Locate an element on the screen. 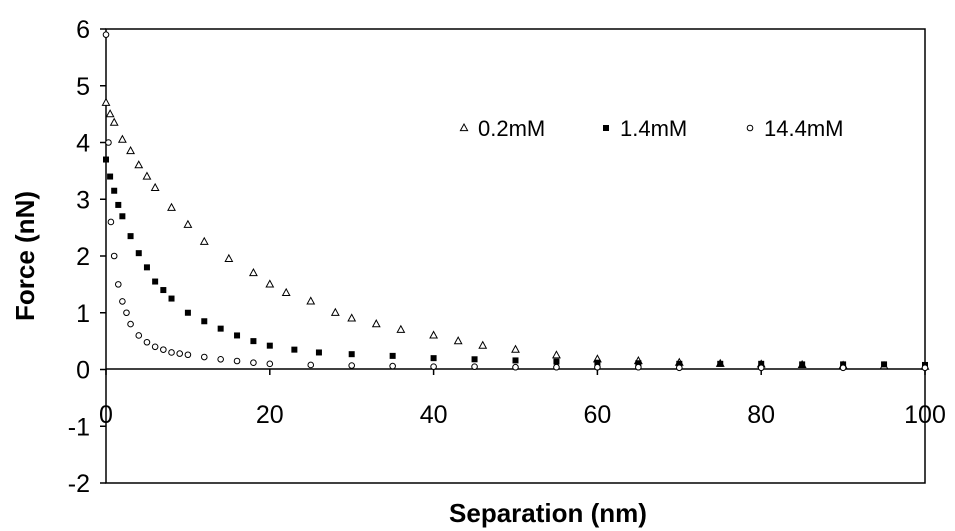  y-tick-label: -2 is located at coordinates (79, 484).